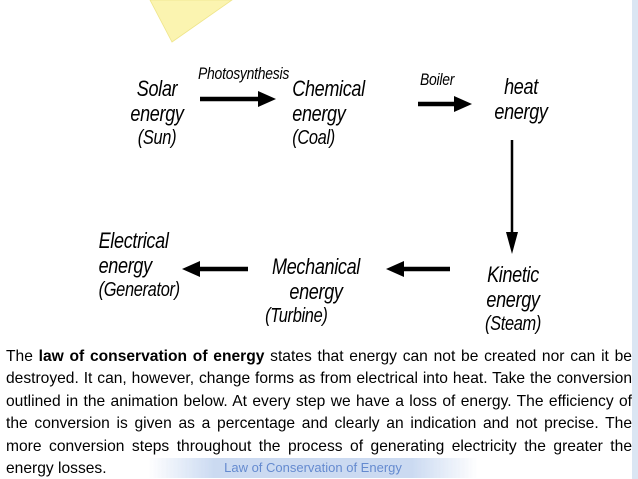 The height and width of the screenshot is (479, 638). Describe the element at coordinates (296, 315) in the screenshot. I see `node-source: (Turbine)` at that location.